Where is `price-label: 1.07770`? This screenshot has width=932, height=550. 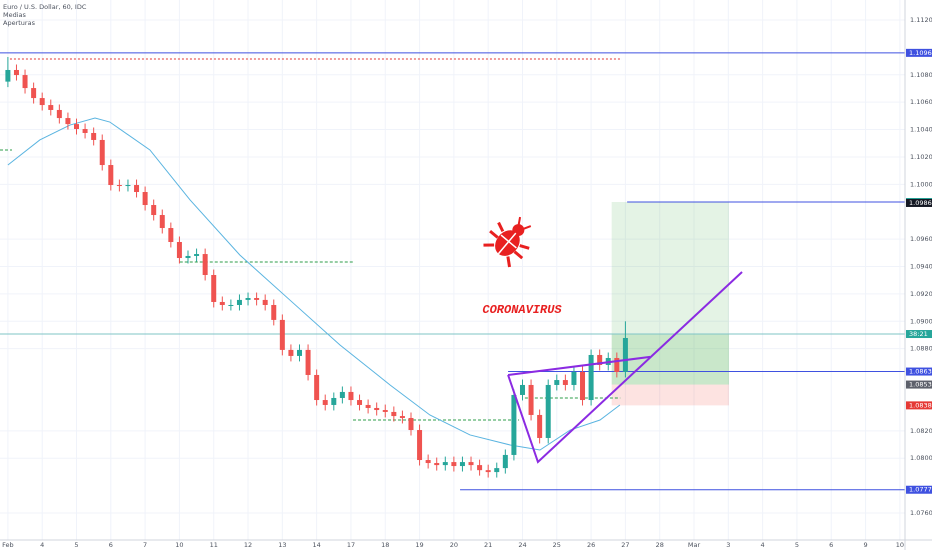 price-label: 1.07770 is located at coordinates (920, 490).